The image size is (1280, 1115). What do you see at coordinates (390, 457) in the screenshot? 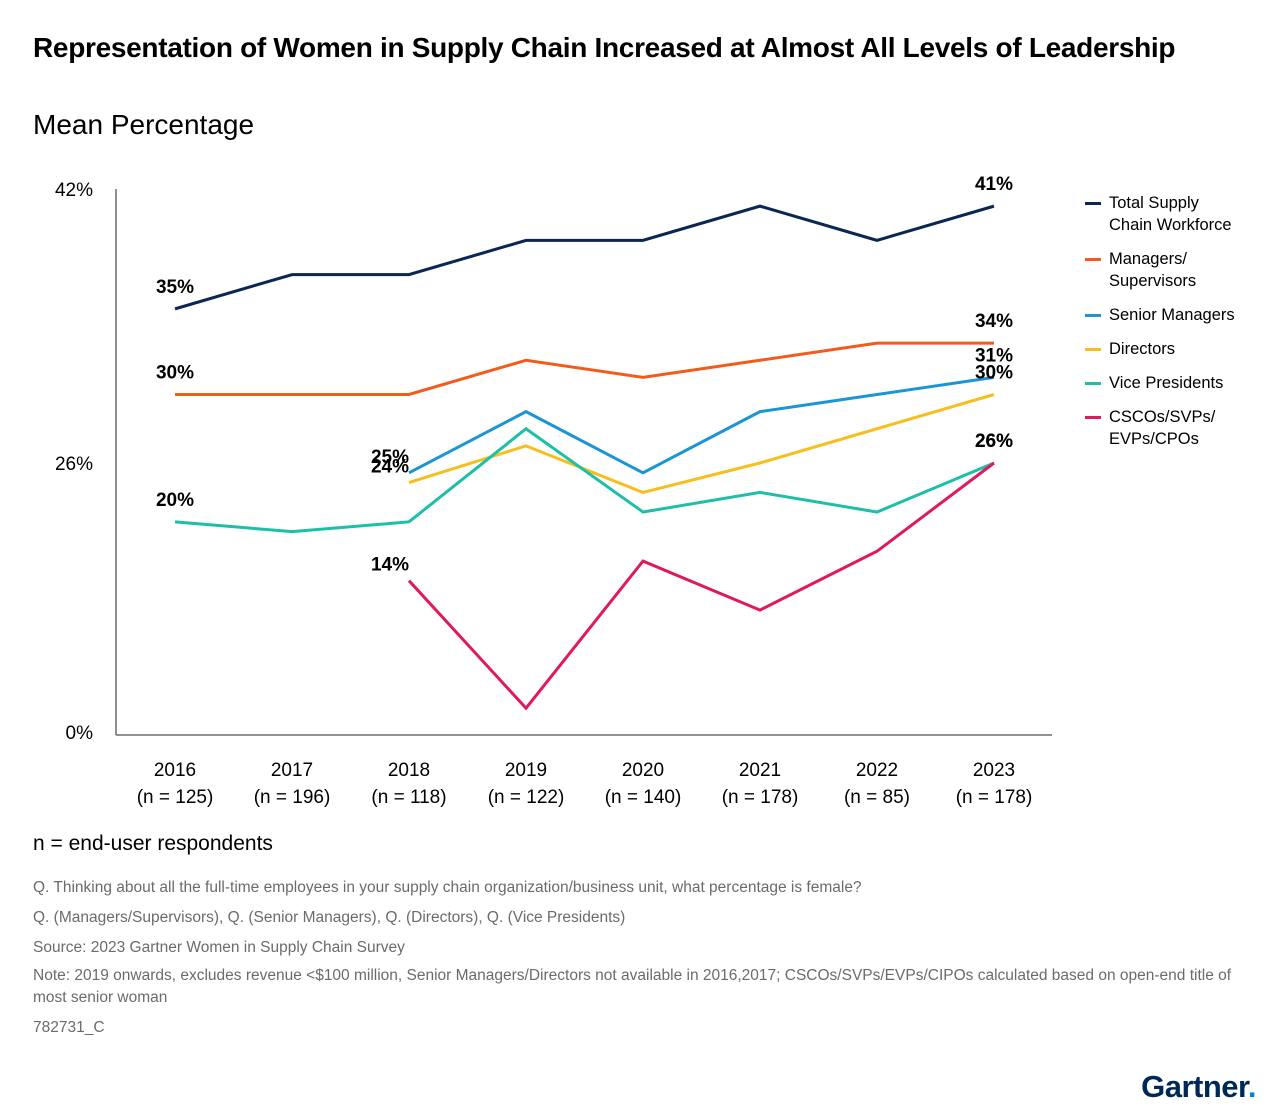
I see `data-label: 25%` at bounding box center [390, 457].